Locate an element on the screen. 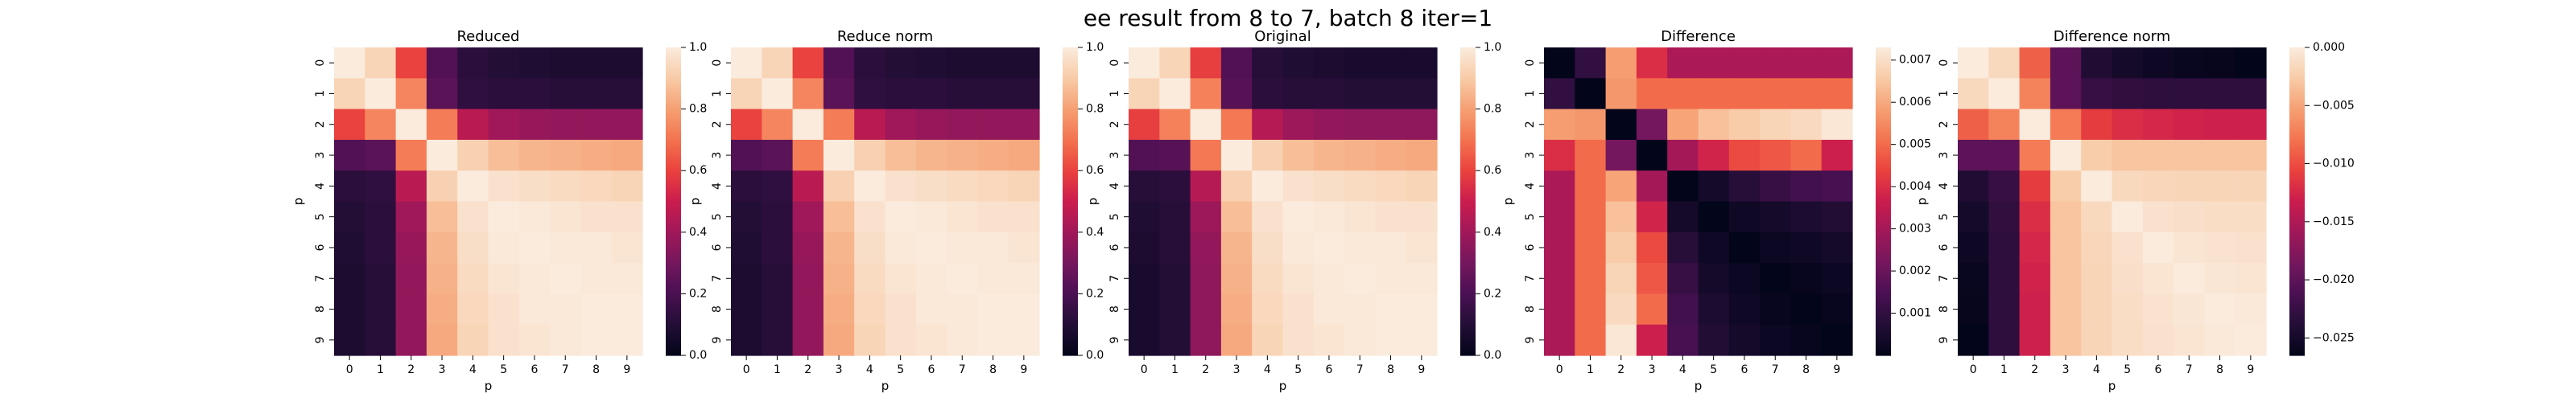 The width and height of the screenshot is (2576, 402). y-tick-label: 5 is located at coordinates (1114, 216).